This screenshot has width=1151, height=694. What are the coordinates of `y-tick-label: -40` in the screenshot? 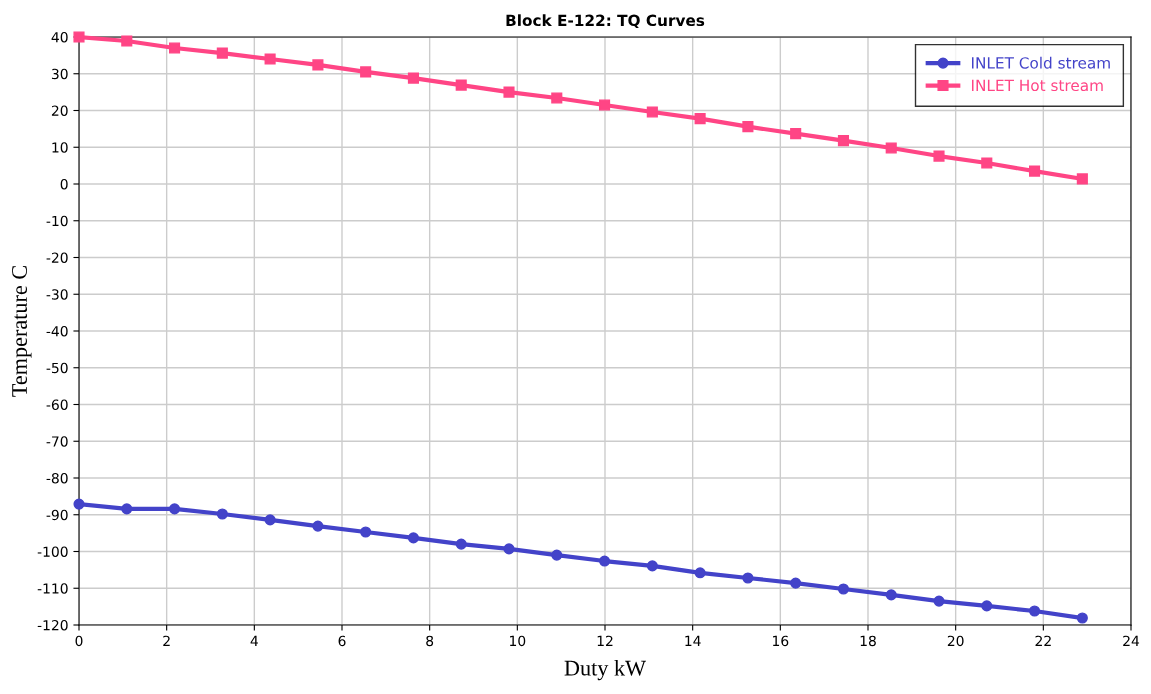 It's located at (57, 331).